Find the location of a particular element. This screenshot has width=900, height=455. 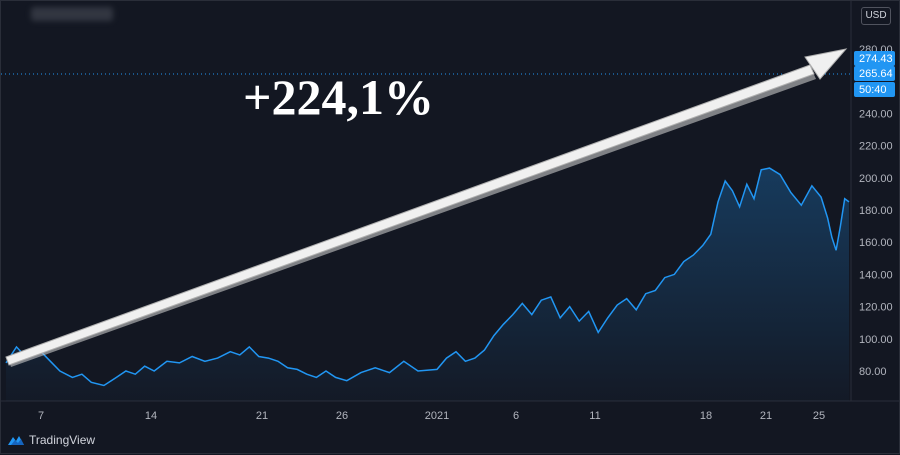

symbol-title-blurred is located at coordinates (72, 14).